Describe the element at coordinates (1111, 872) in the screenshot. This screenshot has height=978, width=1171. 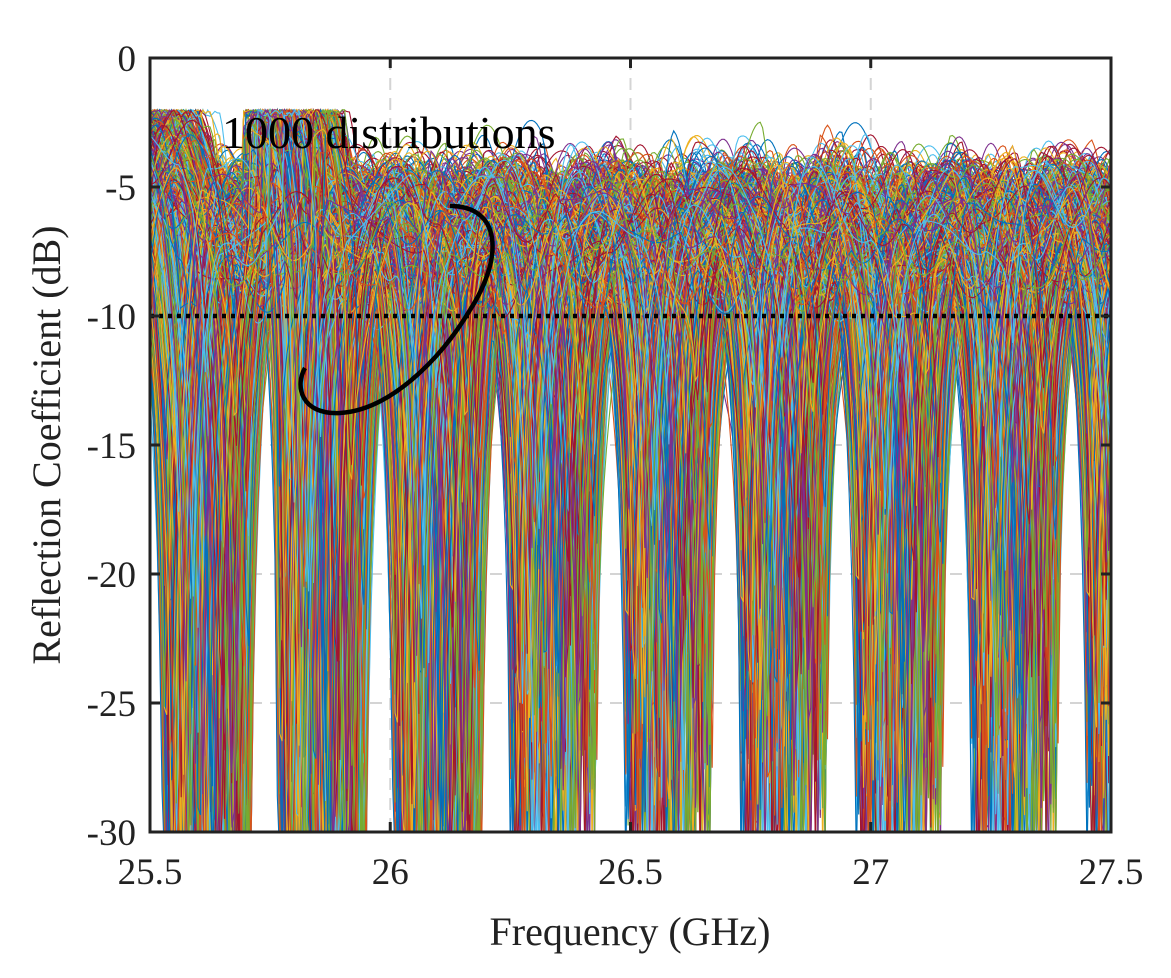
I see `x-tick-label: 27.5` at that location.